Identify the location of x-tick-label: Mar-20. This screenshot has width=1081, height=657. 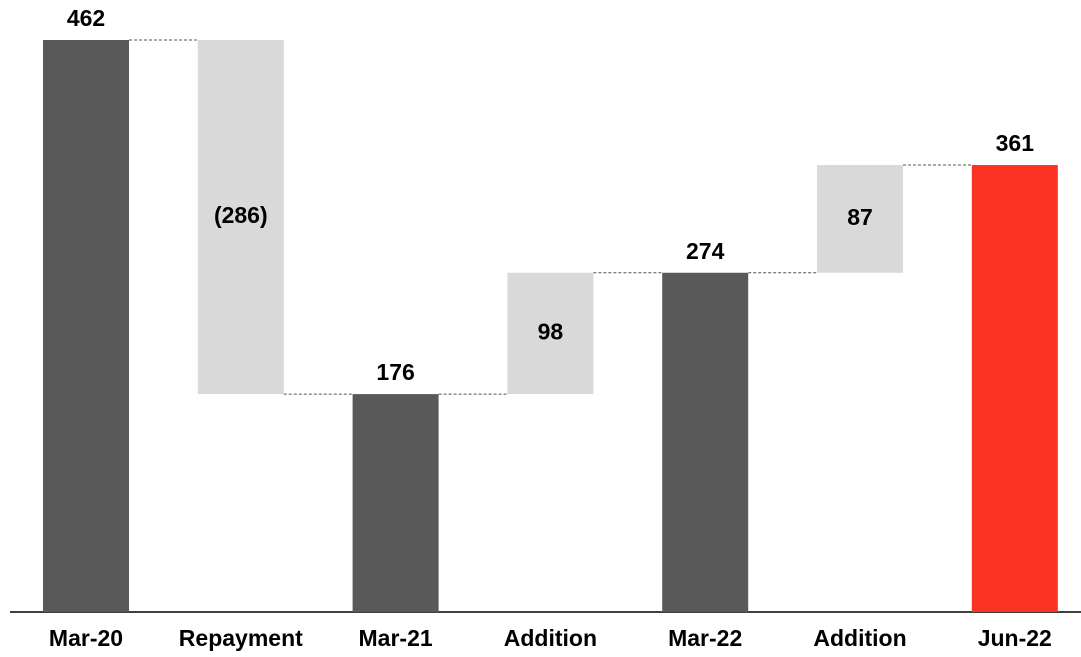
(86, 638).